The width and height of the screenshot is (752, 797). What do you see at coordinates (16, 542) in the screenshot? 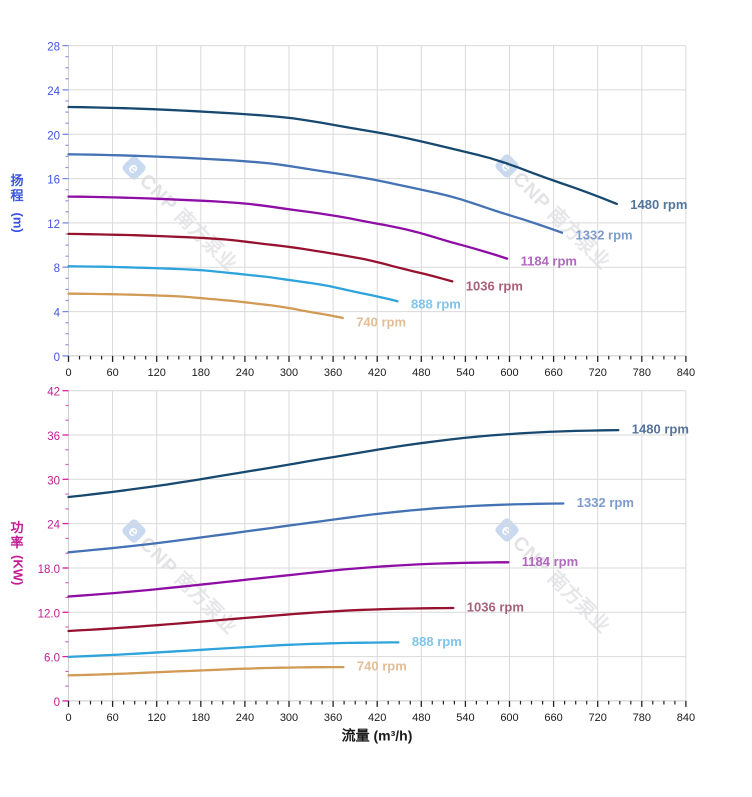
I see `svg-text: 率` at bounding box center [16, 542].